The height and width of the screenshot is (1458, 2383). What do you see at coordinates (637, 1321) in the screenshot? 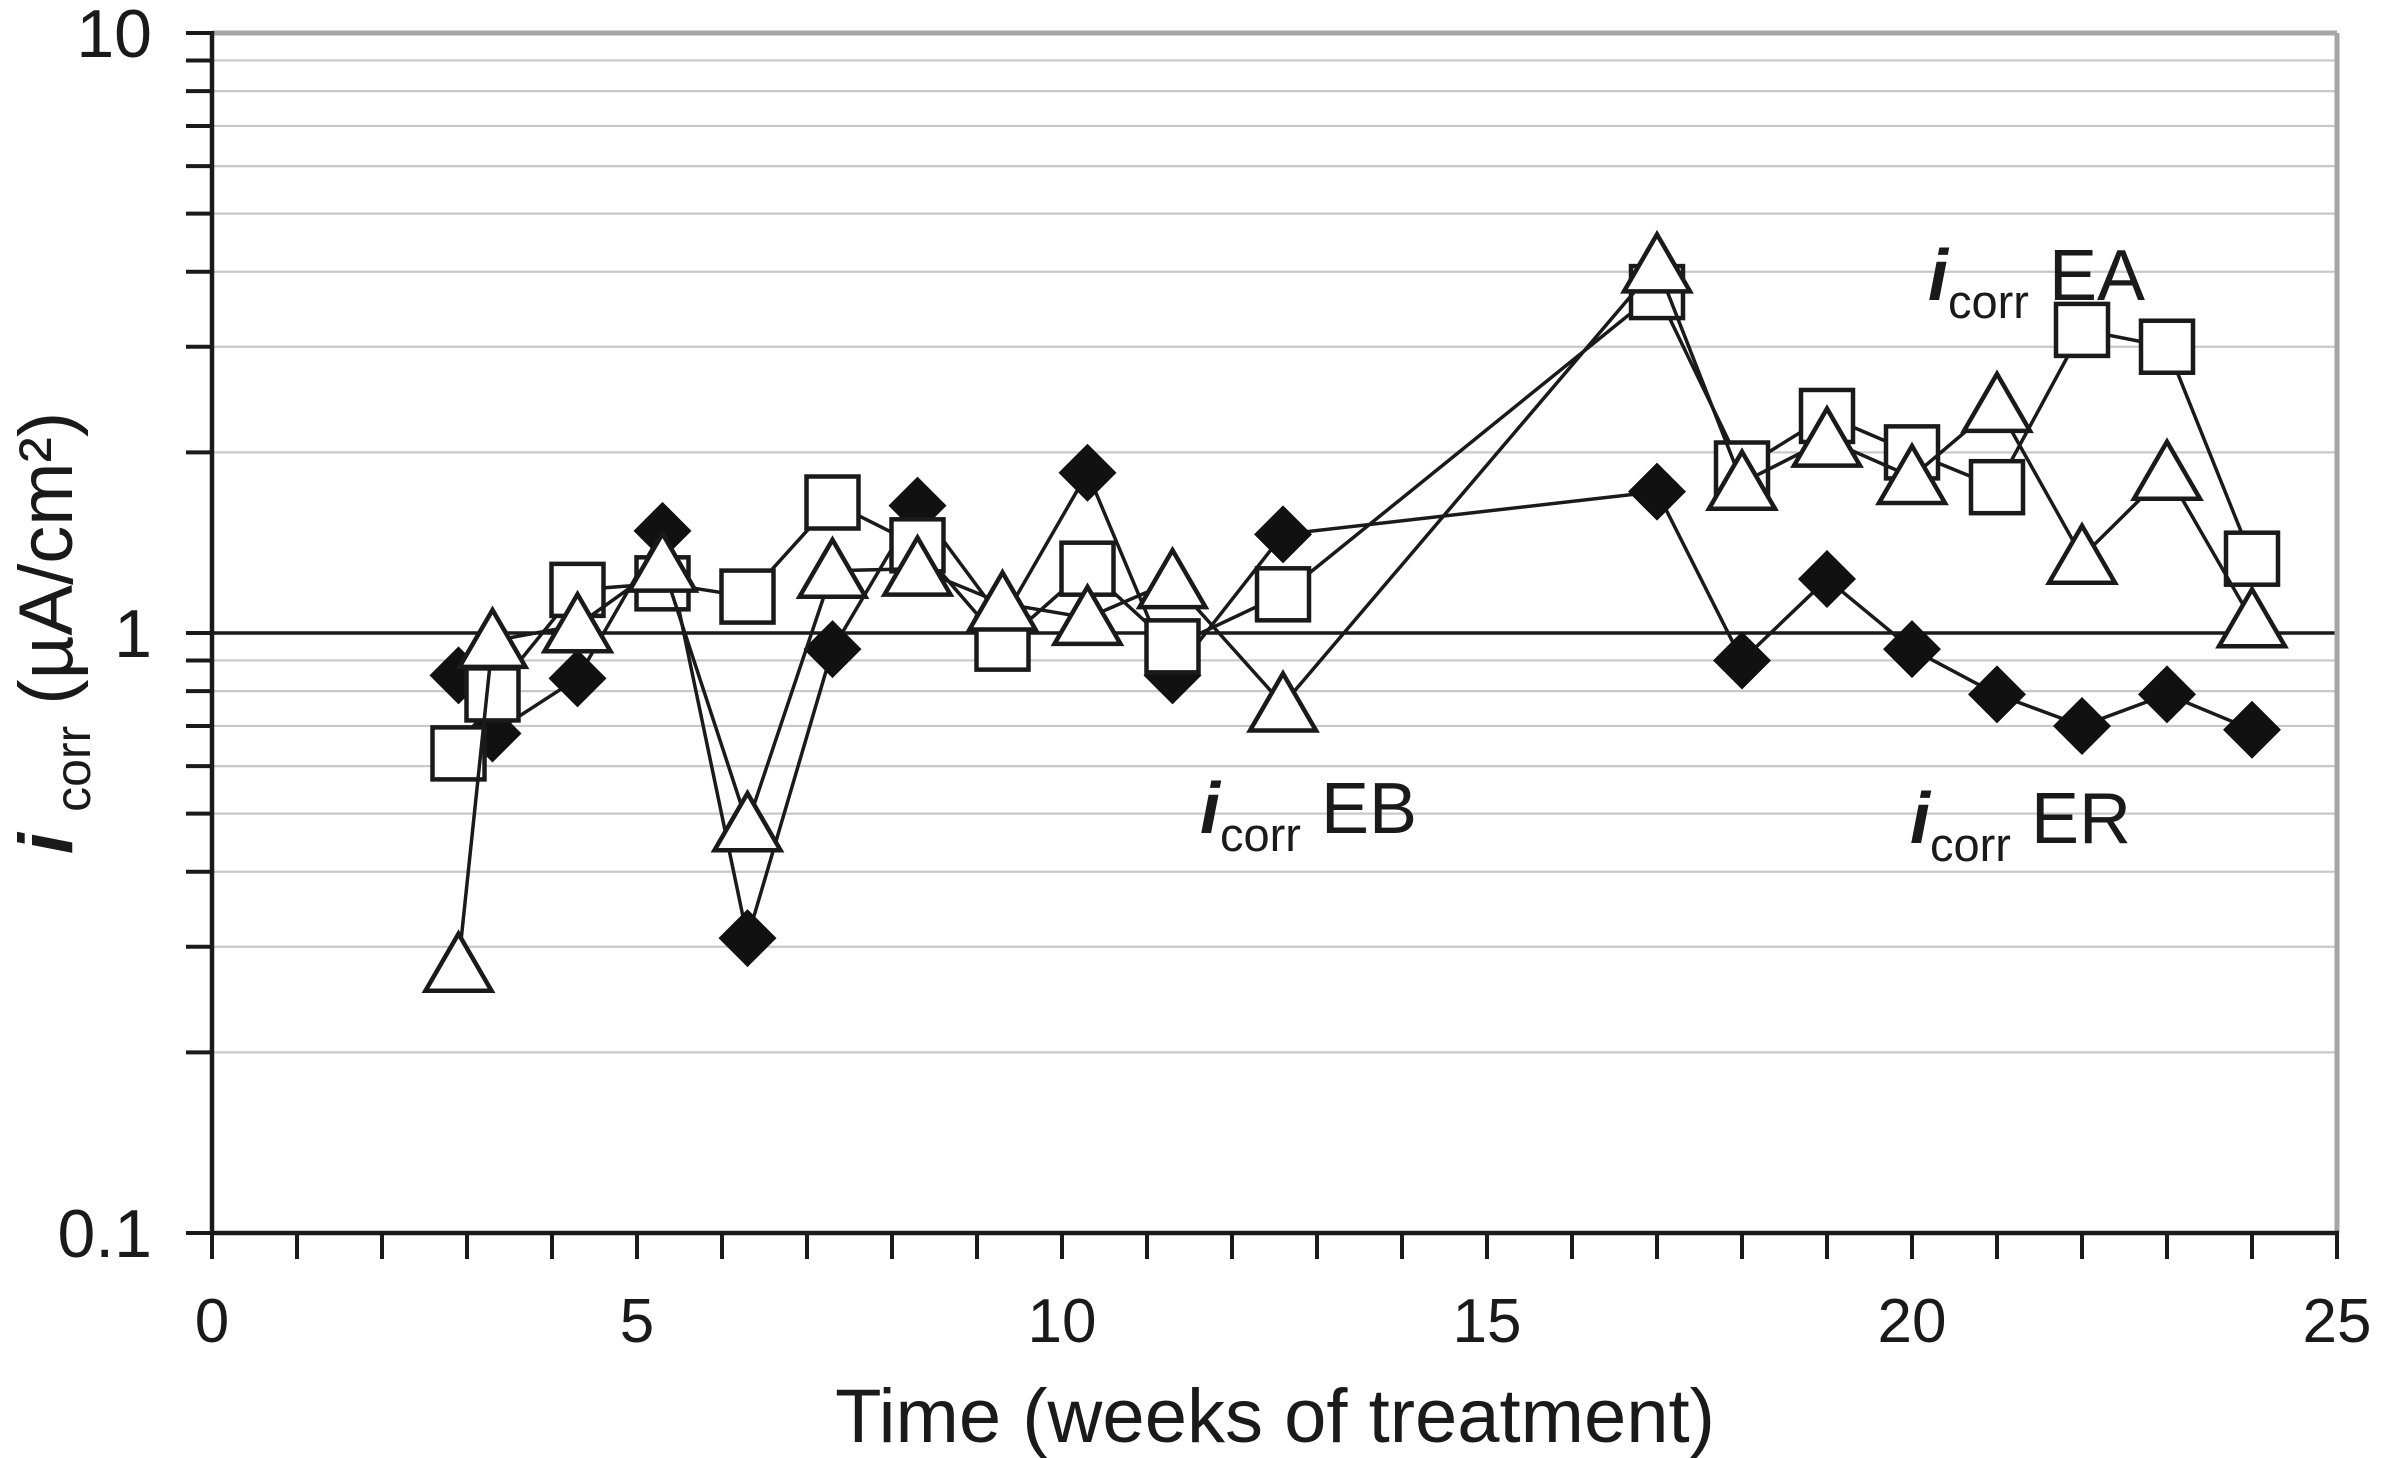
I see `x-tick-label-5: 5` at bounding box center [637, 1321].